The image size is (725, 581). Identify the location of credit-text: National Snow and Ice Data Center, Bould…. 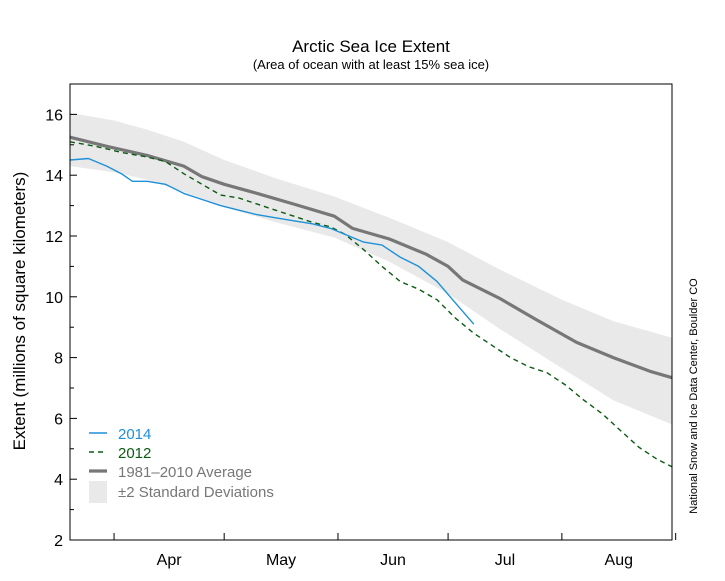
(694, 396).